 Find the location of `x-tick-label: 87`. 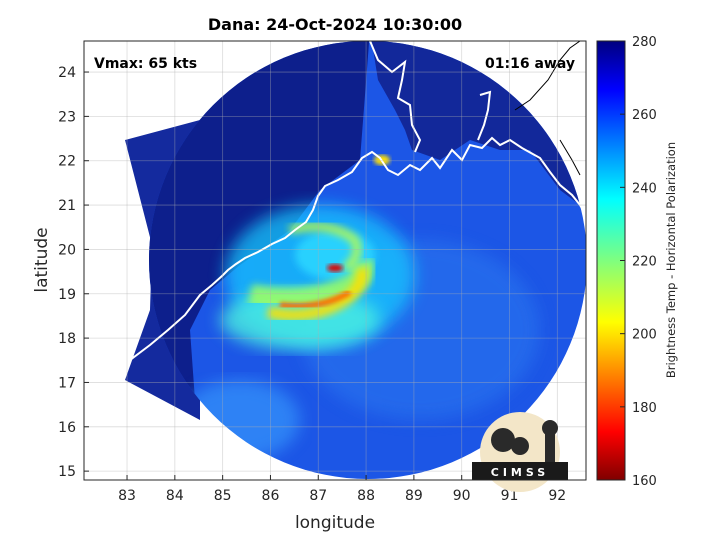

x-tick-label: 87 is located at coordinates (318, 496).